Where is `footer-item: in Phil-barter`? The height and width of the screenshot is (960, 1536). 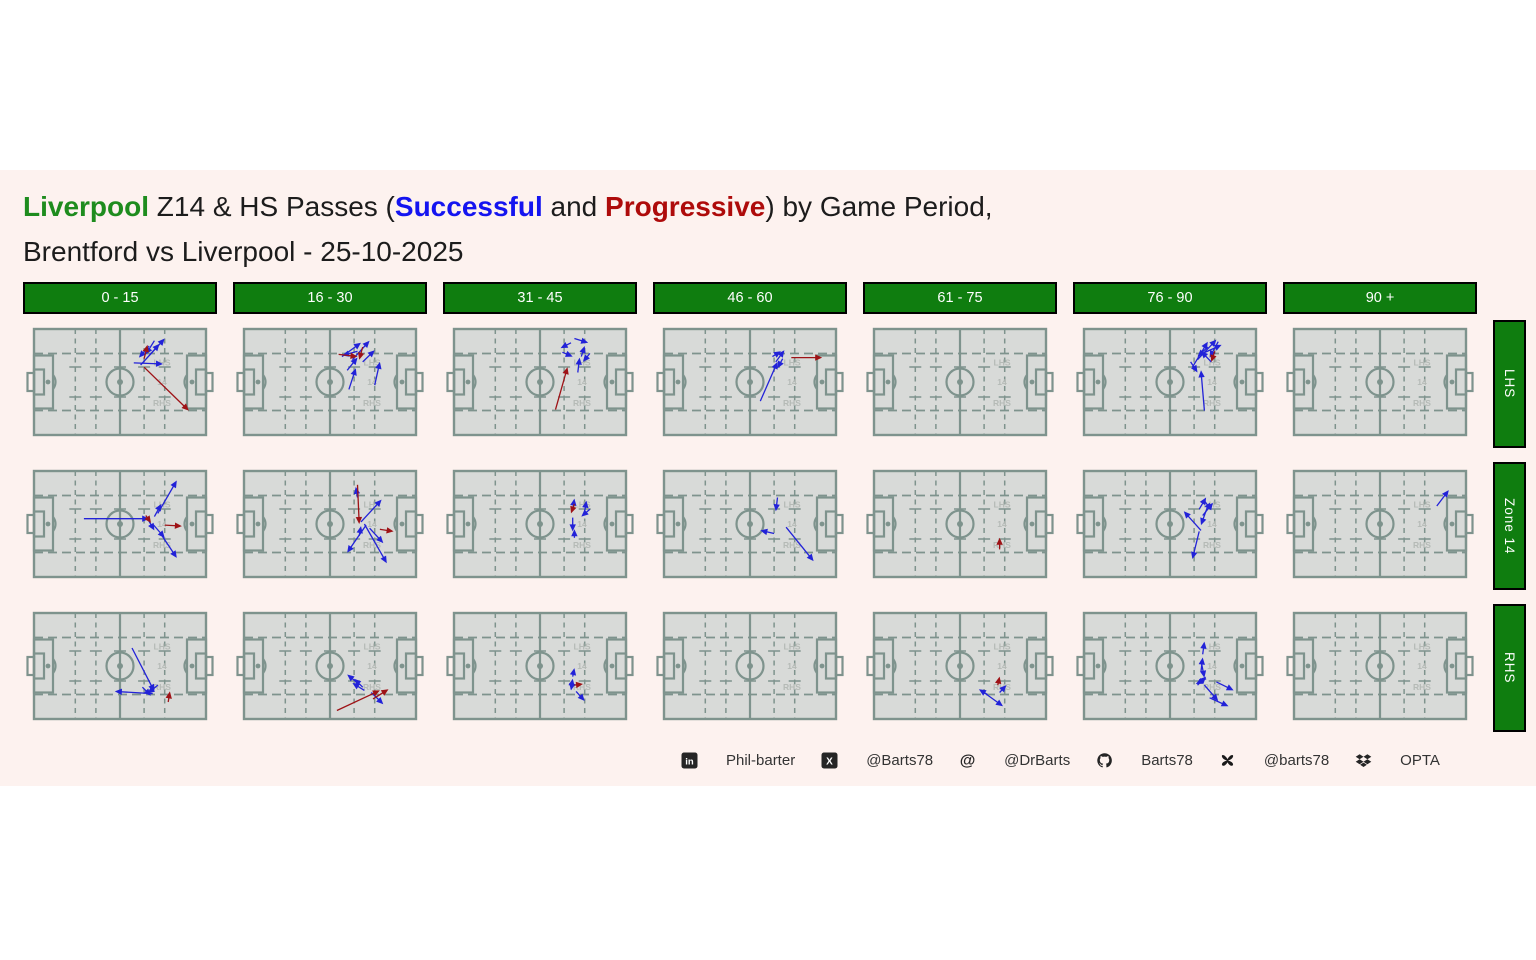 footer-item: in Phil-barter is located at coordinates (738, 760).